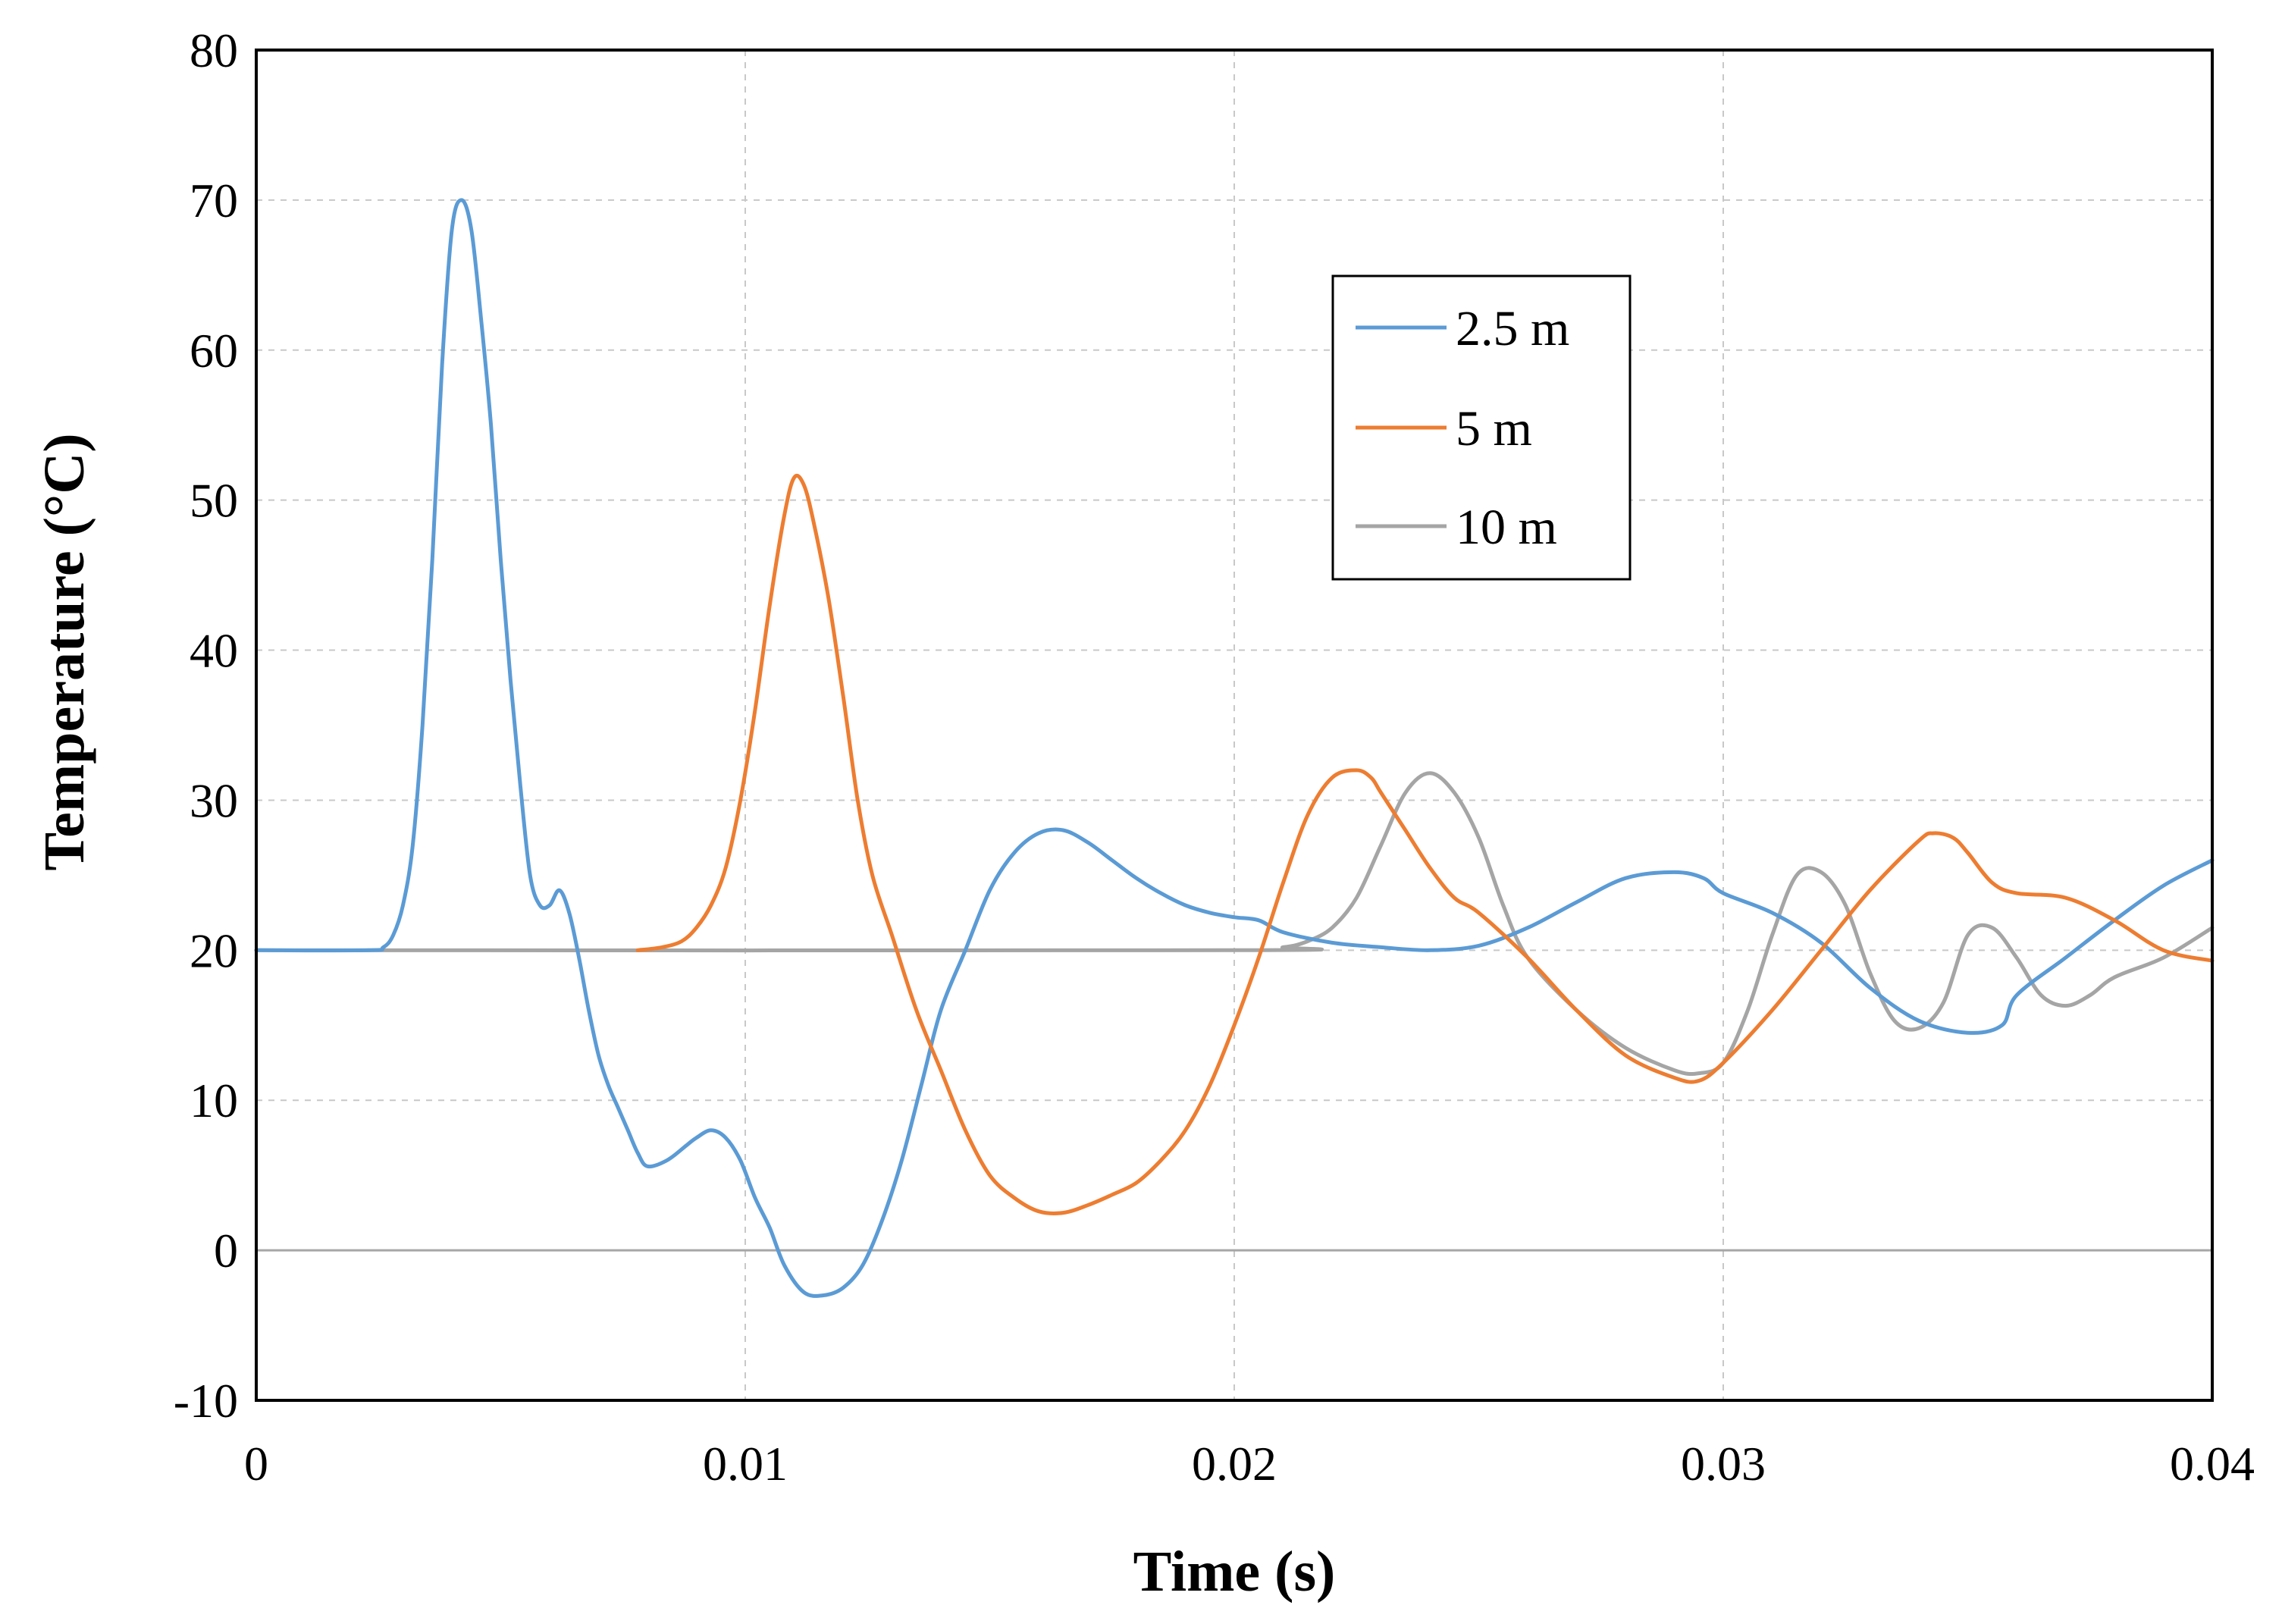 The image size is (2282, 1624). What do you see at coordinates (1512, 328) in the screenshot?
I see `legend-label-2-5m: 2.5 m` at bounding box center [1512, 328].